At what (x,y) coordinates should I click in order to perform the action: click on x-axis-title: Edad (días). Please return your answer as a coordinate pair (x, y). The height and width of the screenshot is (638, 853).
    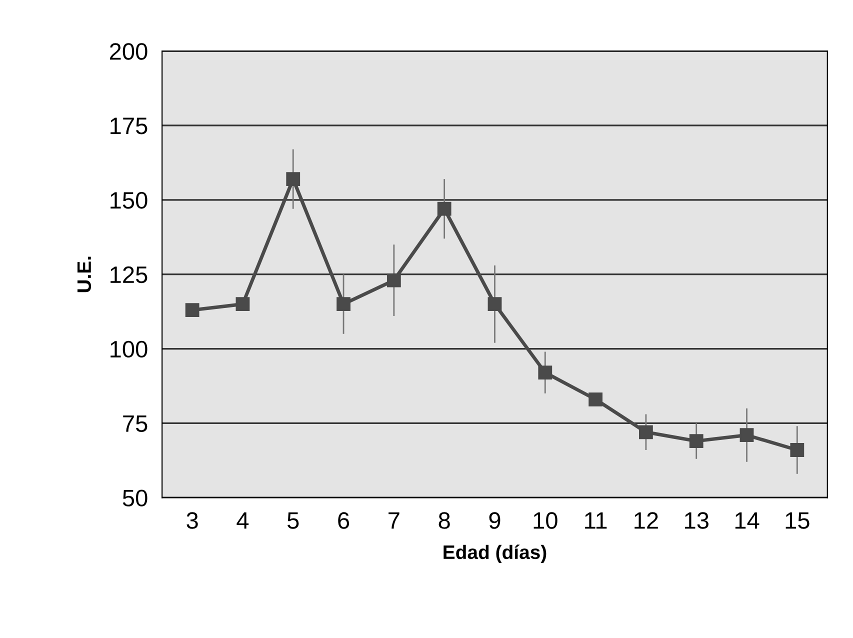
    Looking at the image, I should click on (495, 553).